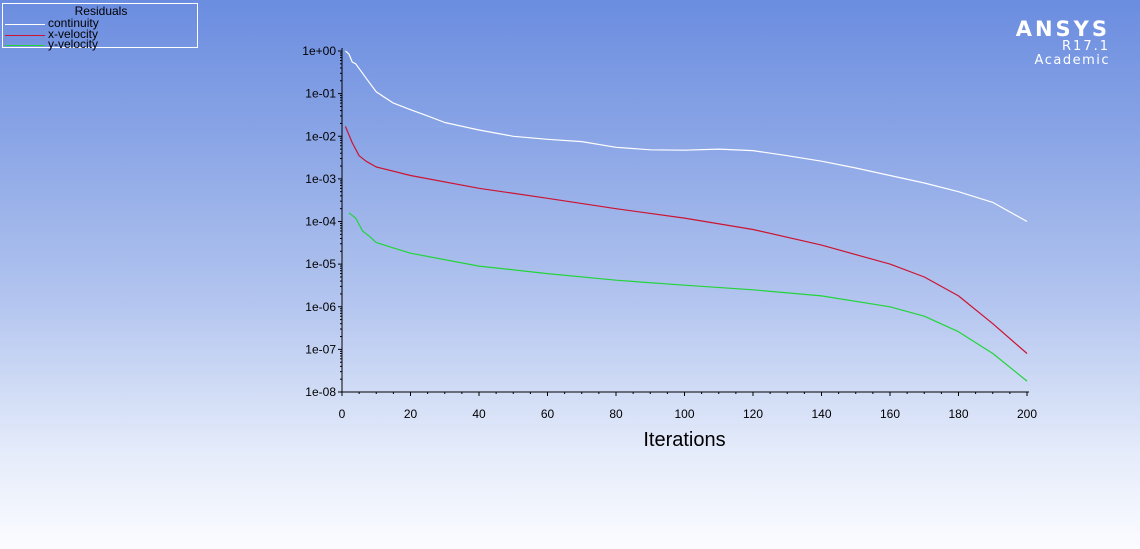 The width and height of the screenshot is (1140, 549). I want to click on legend-label-continuity: continuity, so click(73, 23).